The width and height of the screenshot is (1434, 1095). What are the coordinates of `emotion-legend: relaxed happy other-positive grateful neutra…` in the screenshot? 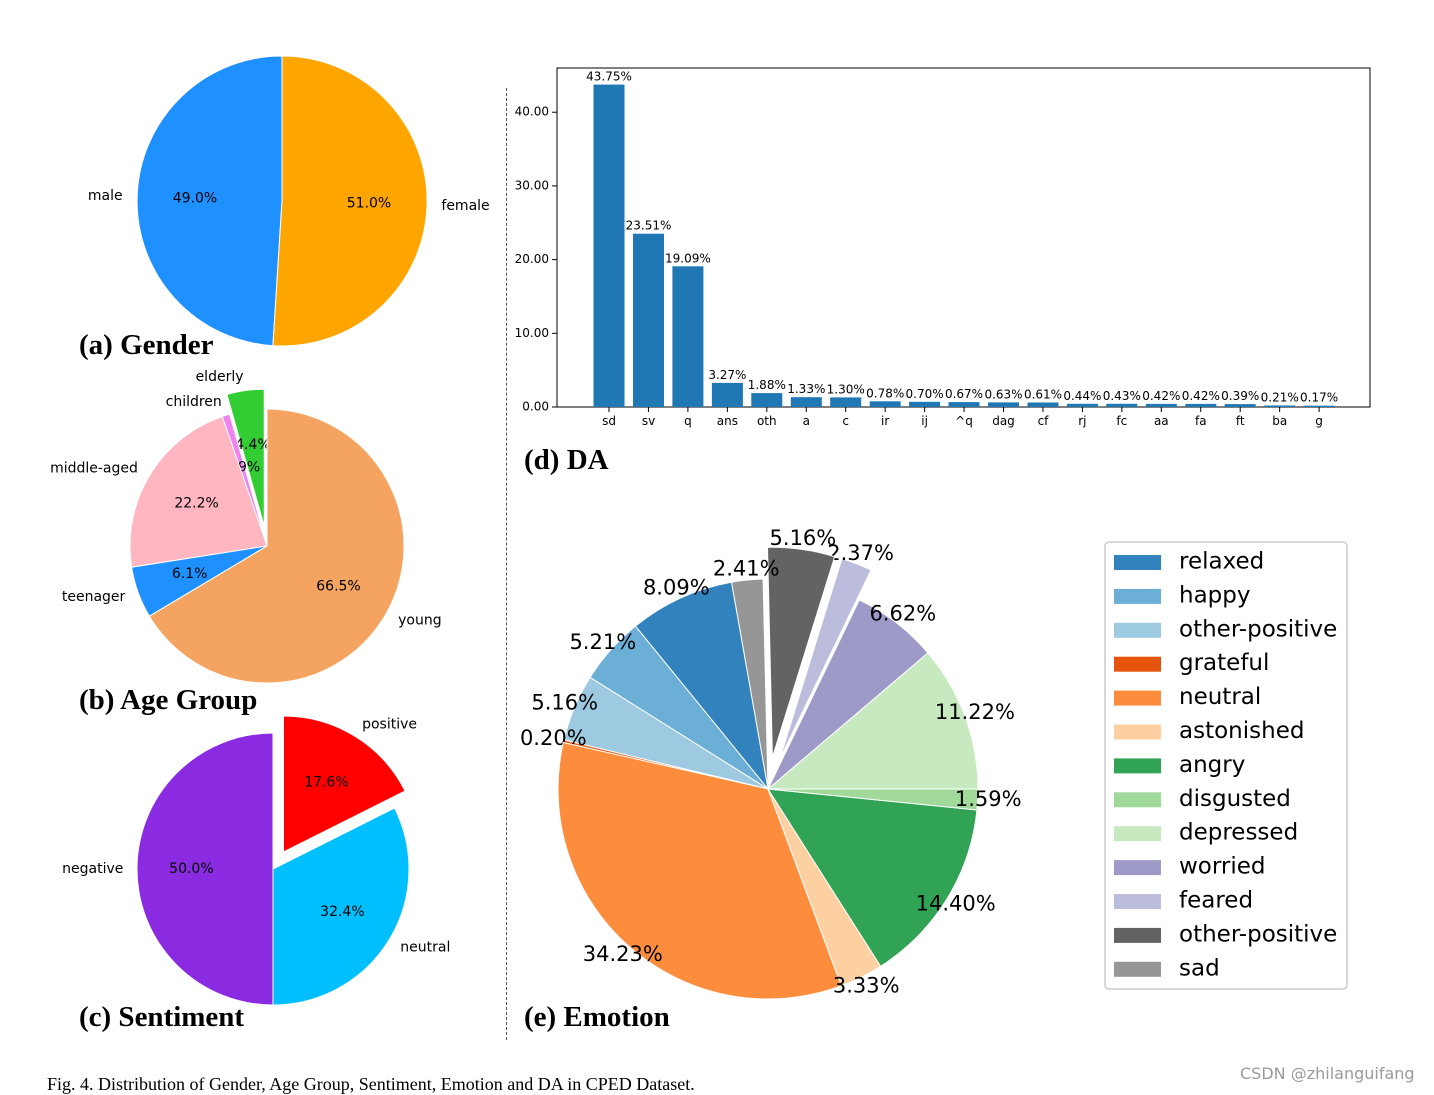 It's located at (1226, 765).